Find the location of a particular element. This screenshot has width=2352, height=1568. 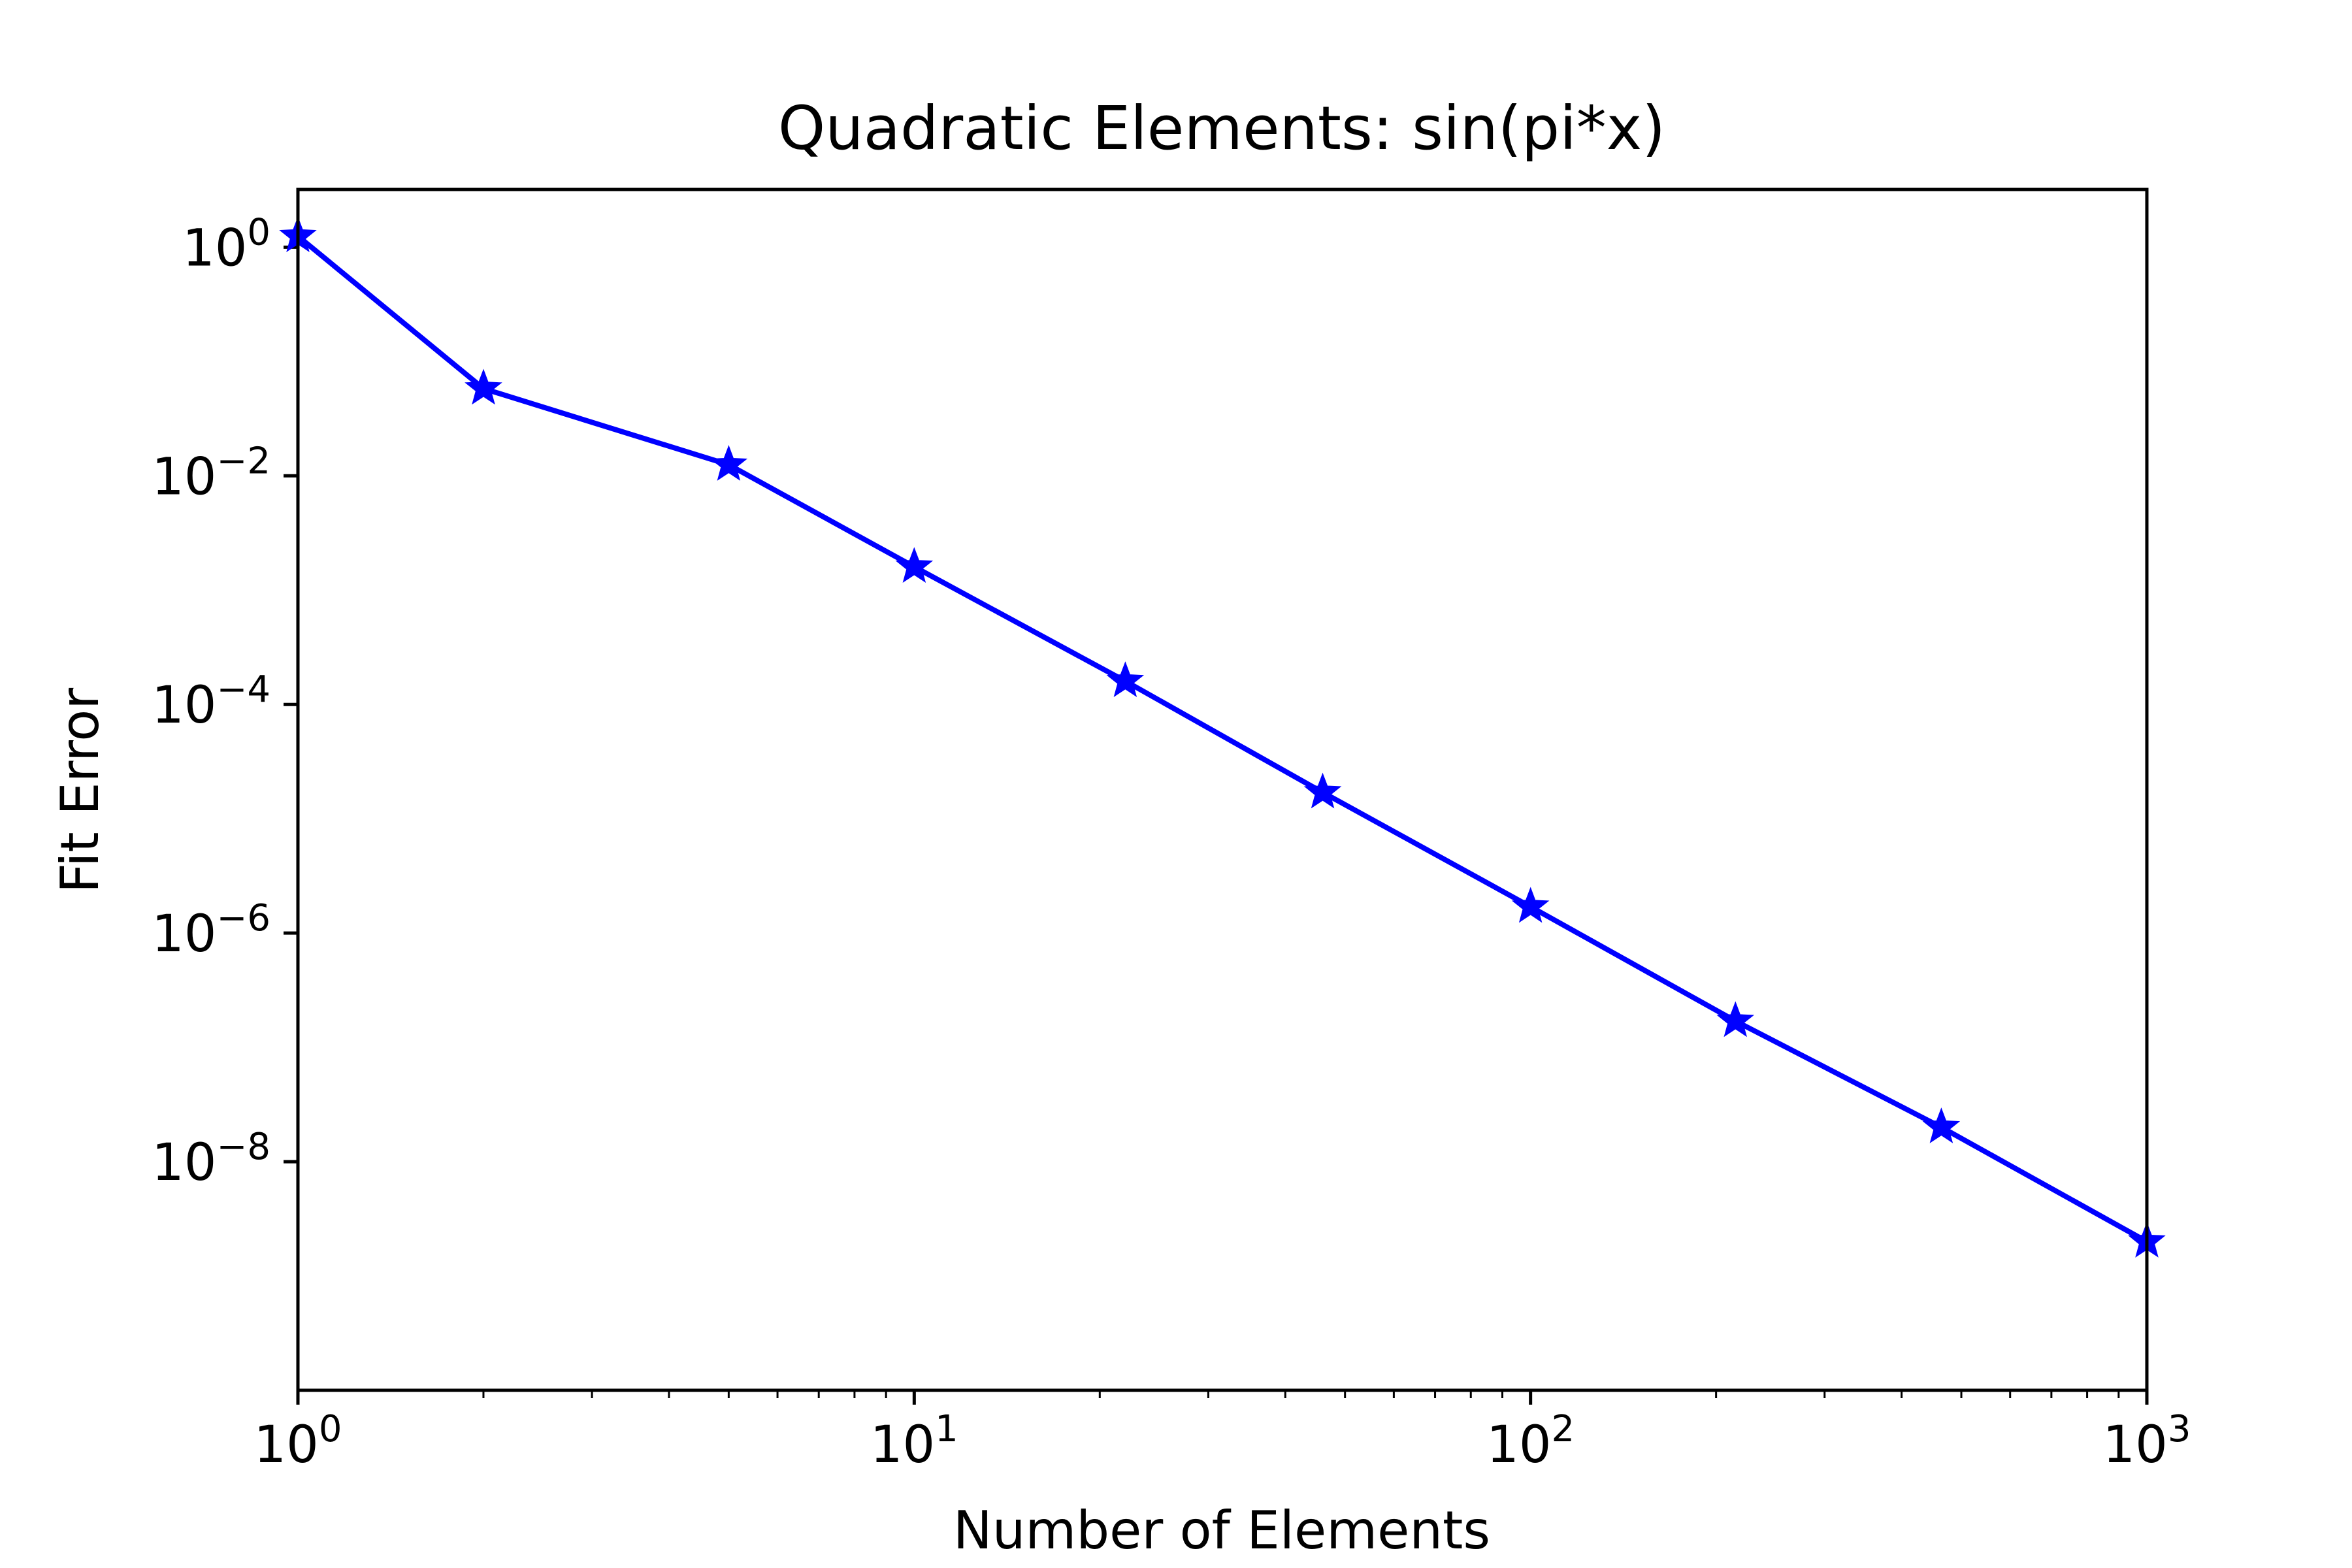

y-tick-label: 10⁰ is located at coordinates (226, 244).